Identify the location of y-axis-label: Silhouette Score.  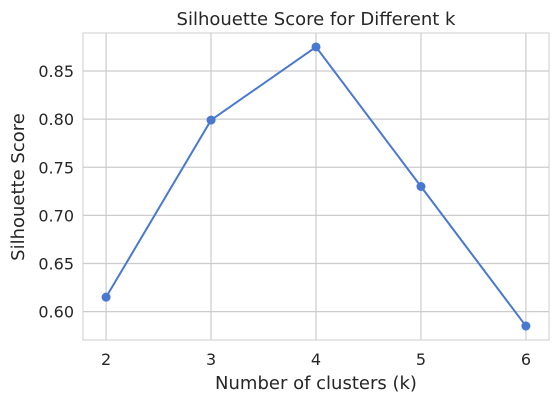
(18, 187).